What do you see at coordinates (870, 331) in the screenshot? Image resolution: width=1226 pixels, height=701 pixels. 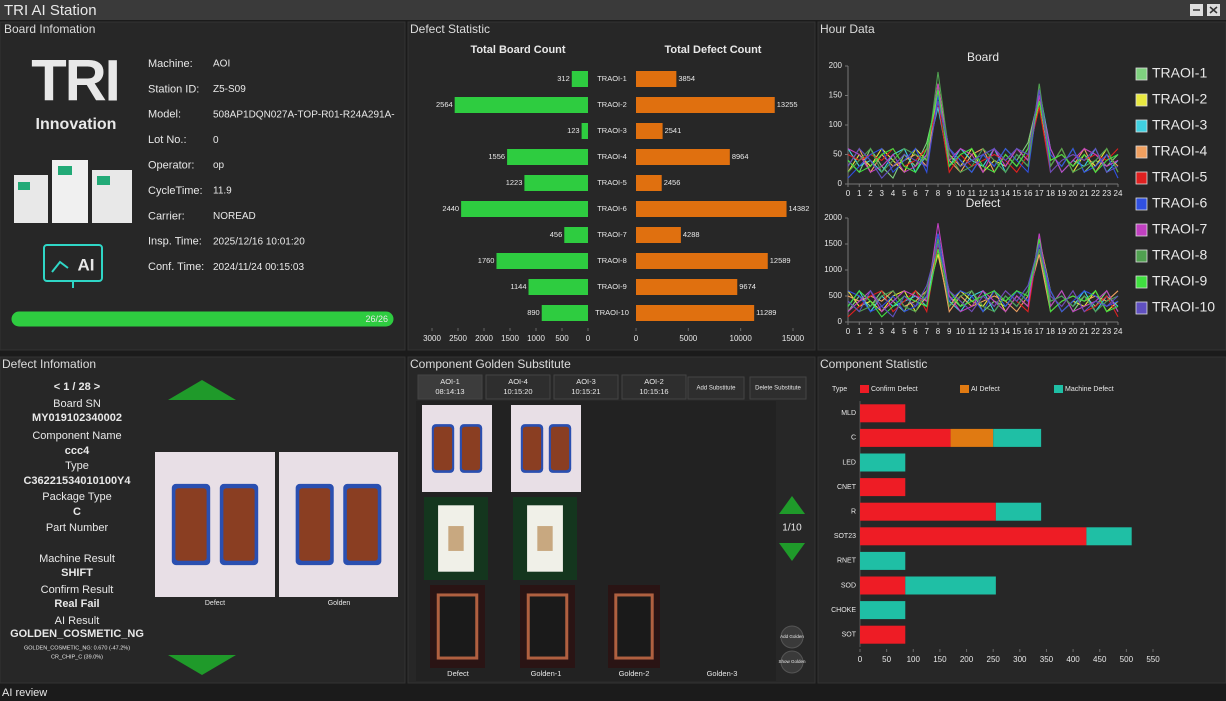 I see `x-tick-label: 2` at bounding box center [870, 331].